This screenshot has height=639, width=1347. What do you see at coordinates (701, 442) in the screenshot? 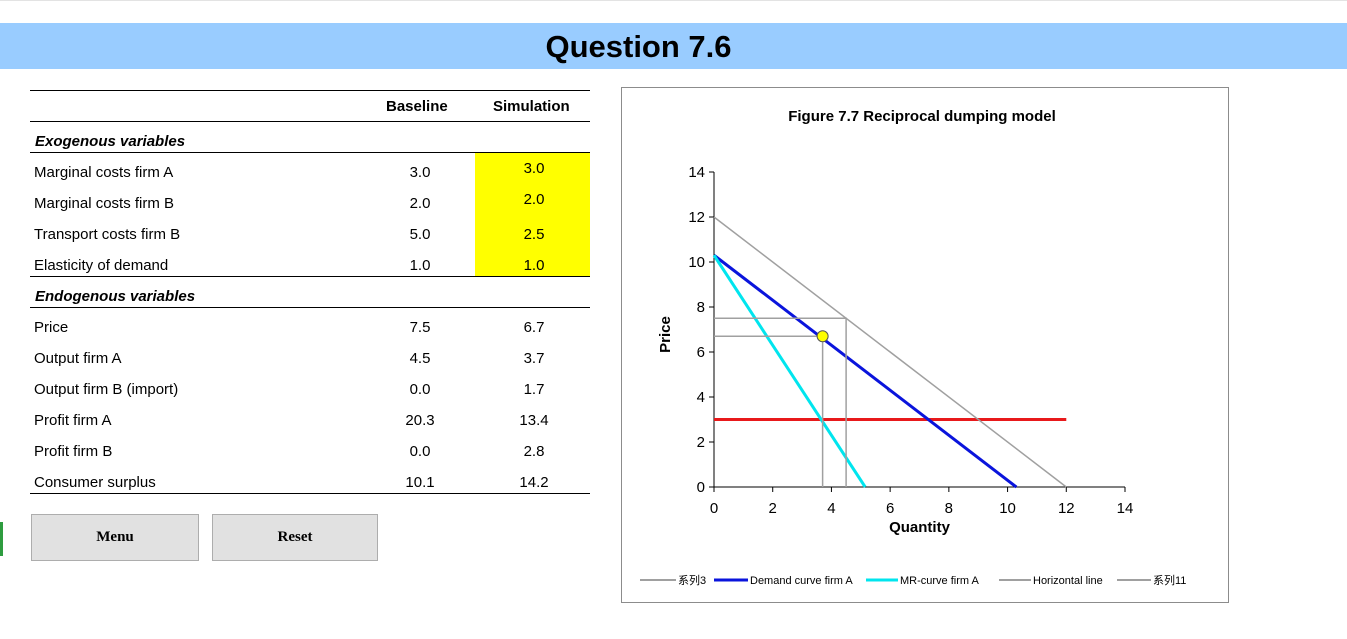
I see `y-tick-label: 2` at bounding box center [701, 442].